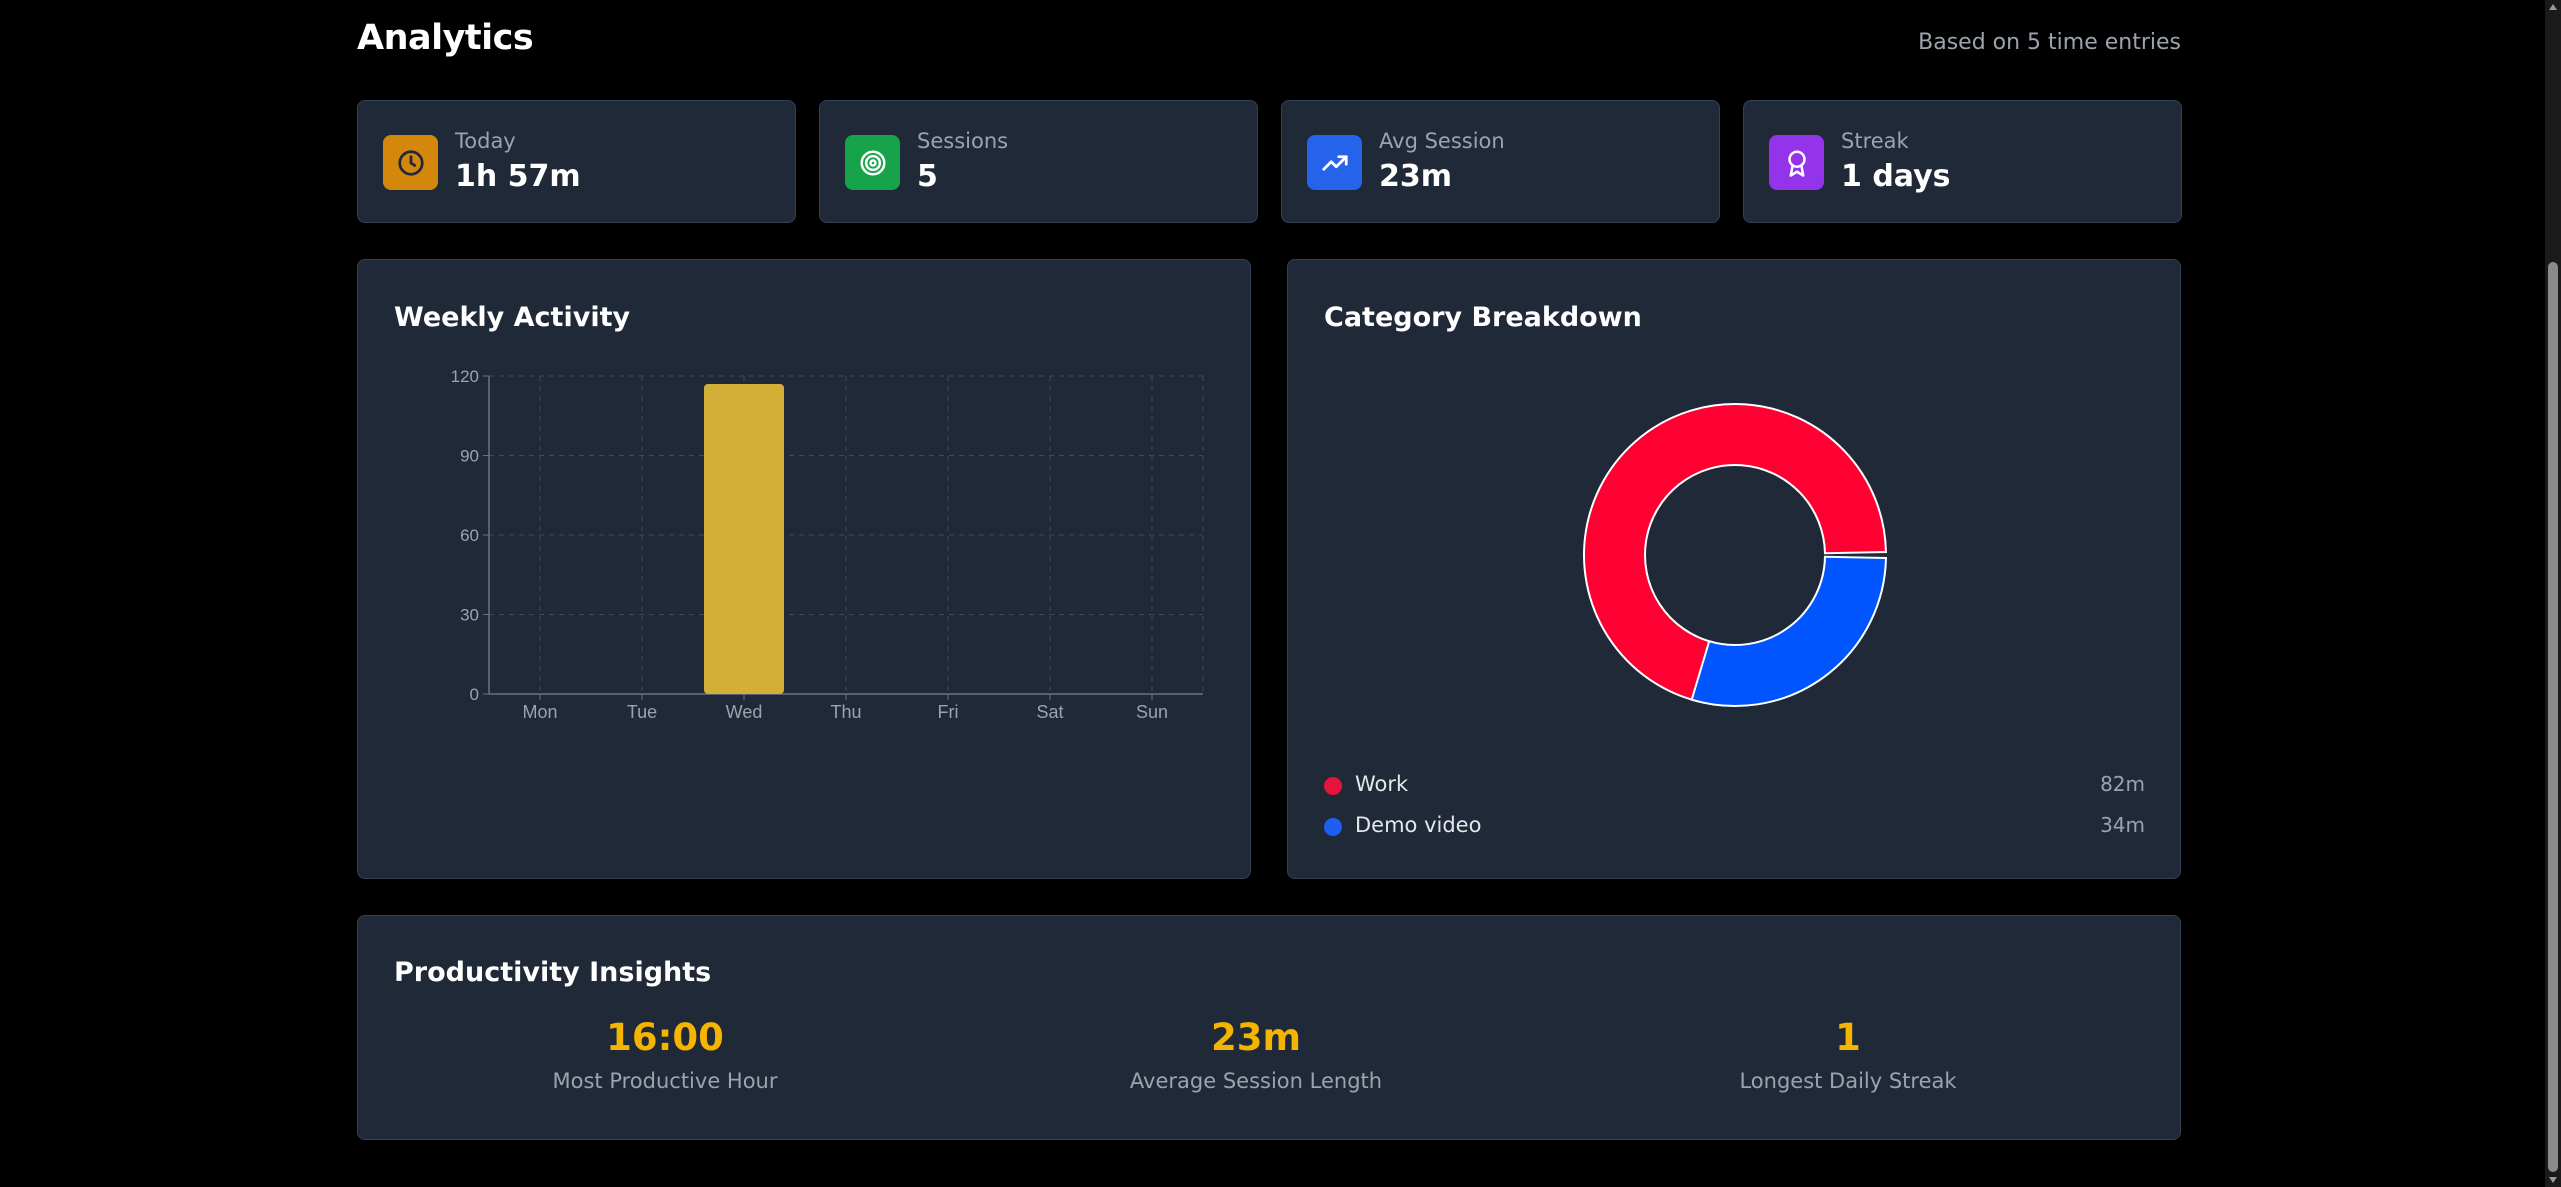  What do you see at coordinates (1038, 161) in the screenshot?
I see `stat-card-sessions: Sessions 5` at bounding box center [1038, 161].